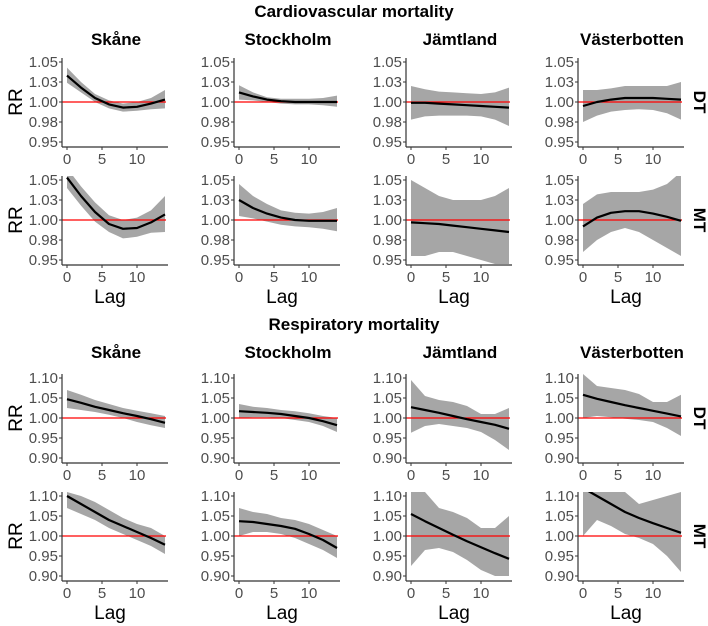  Describe the element at coordinates (460, 39) in the screenshot. I see `column-header: Jämtland` at that location.